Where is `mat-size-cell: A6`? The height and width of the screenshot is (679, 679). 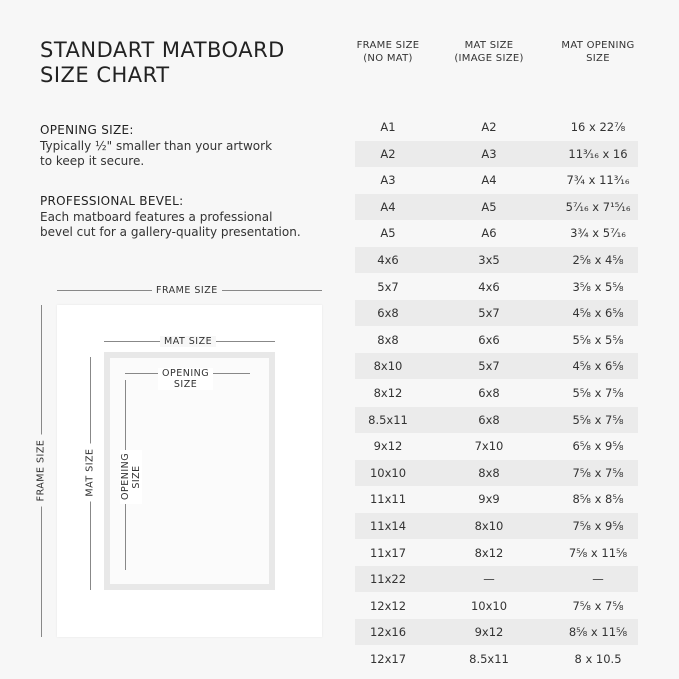
mat-size-cell: A6 is located at coordinates (489, 233).